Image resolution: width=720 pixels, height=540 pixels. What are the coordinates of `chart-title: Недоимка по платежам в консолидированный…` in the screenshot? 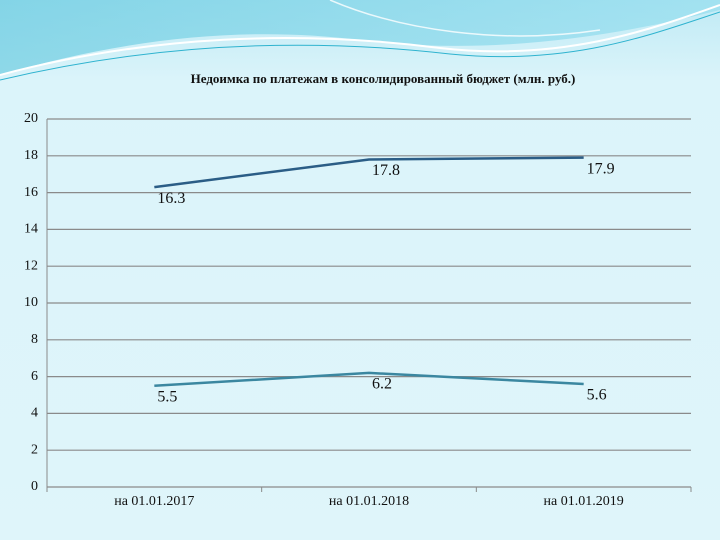 It's located at (383, 78).